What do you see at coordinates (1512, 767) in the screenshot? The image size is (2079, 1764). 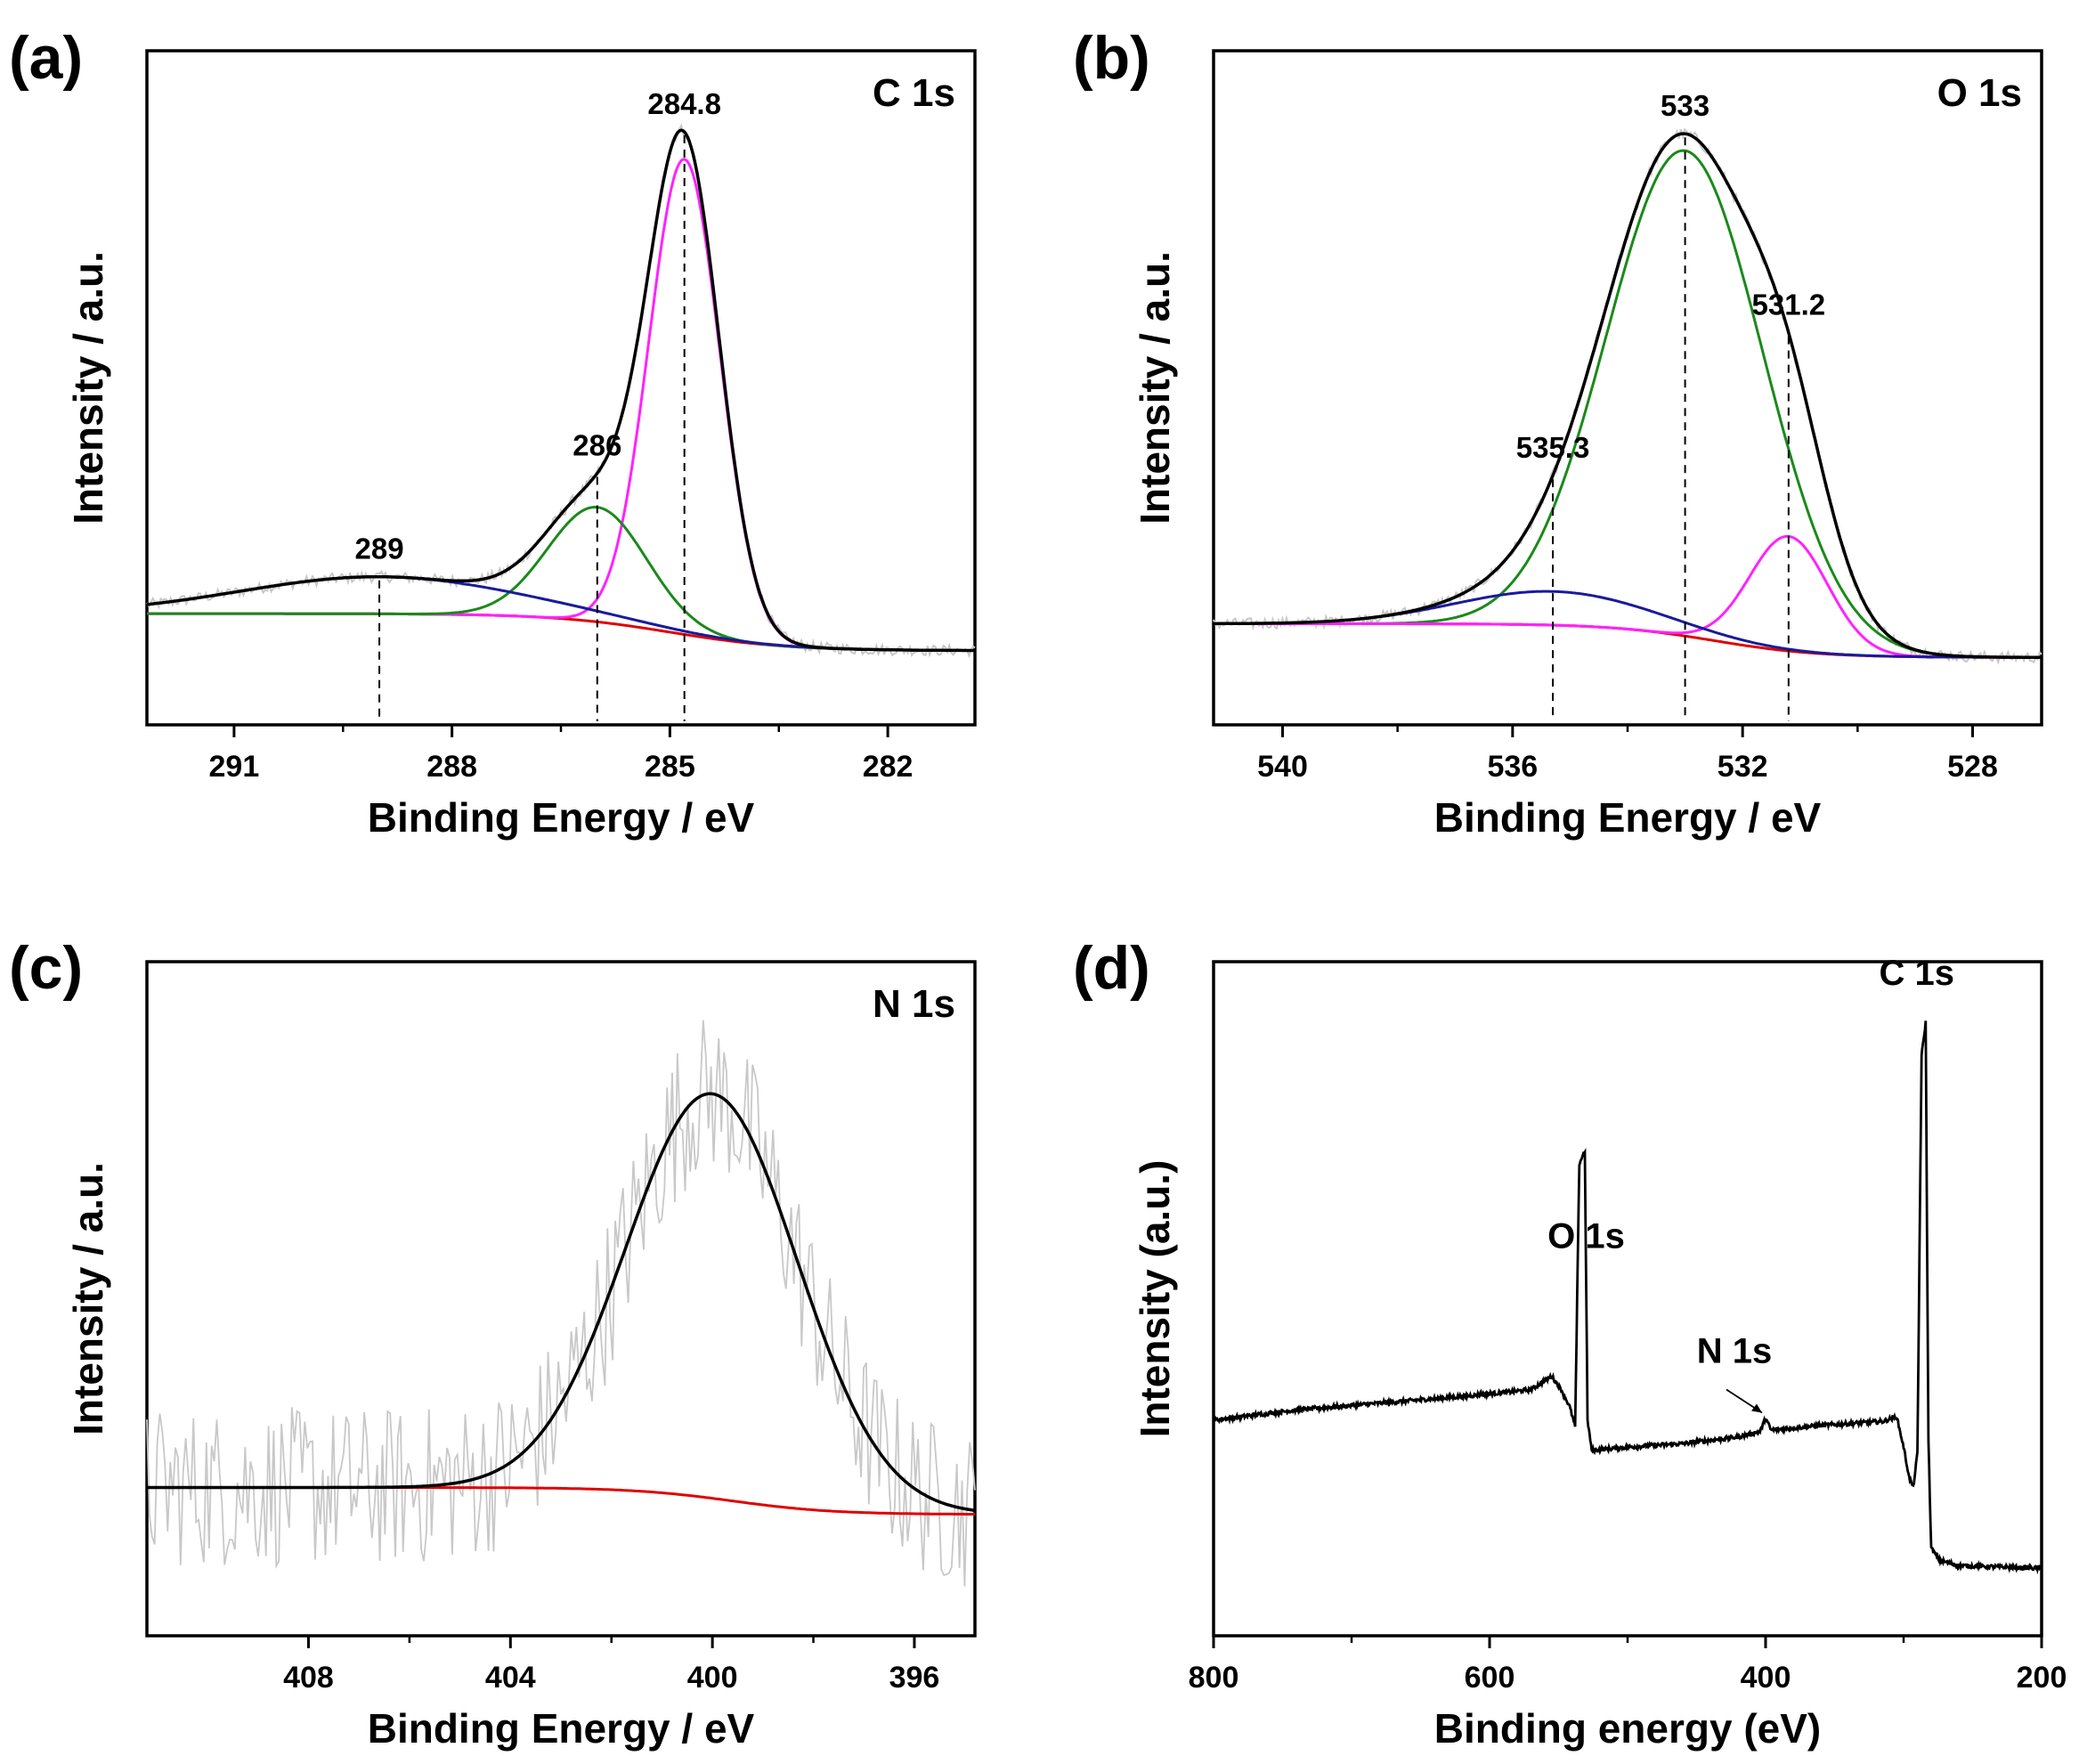 I see `x-tick-label: 536` at bounding box center [1512, 767].